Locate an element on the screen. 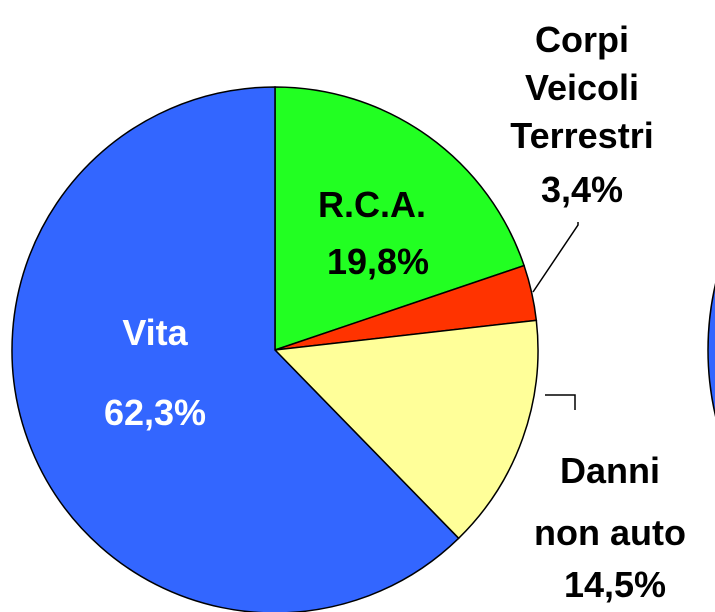 This screenshot has height=612, width=715. value-label: 62,3% is located at coordinates (155, 412).